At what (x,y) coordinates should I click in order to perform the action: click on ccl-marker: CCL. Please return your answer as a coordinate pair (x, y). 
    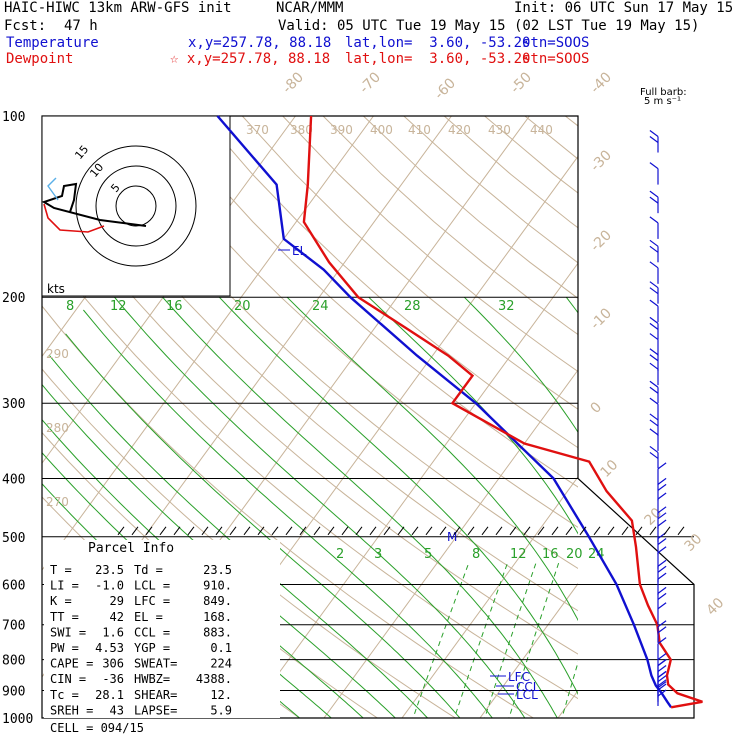
    Looking at the image, I should click on (528, 687).